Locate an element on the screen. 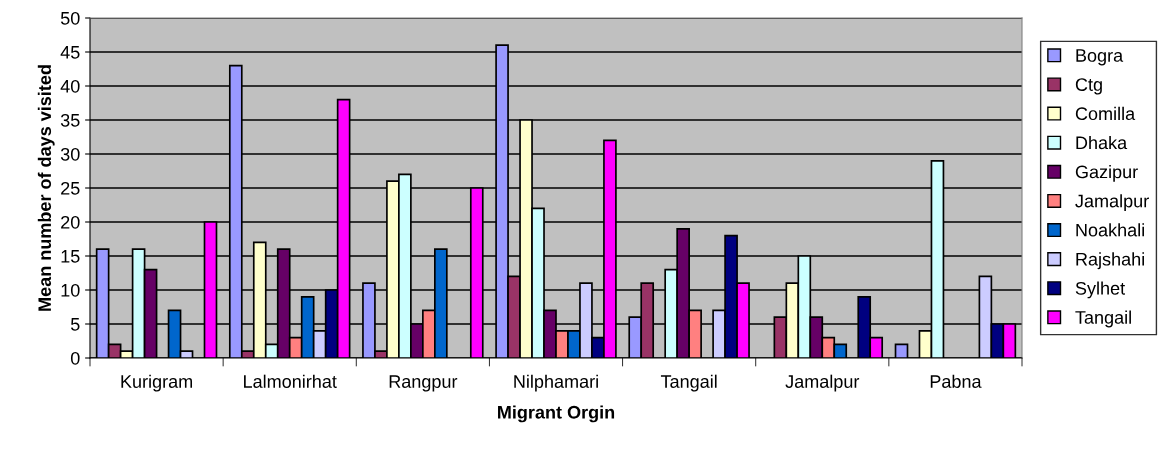 The image size is (1176, 459). x-tick-label: Tangail is located at coordinates (688, 383).